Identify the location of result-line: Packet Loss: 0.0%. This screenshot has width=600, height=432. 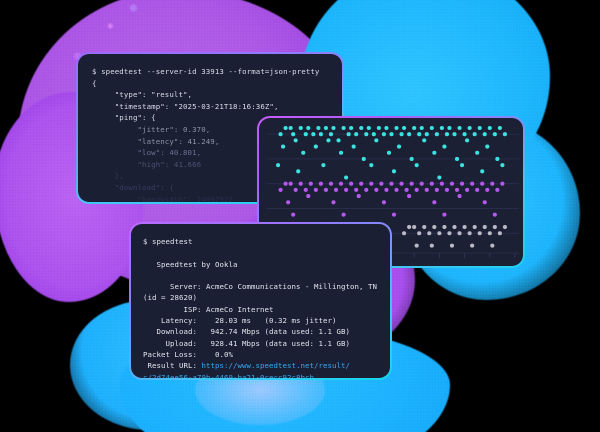
(188, 354).